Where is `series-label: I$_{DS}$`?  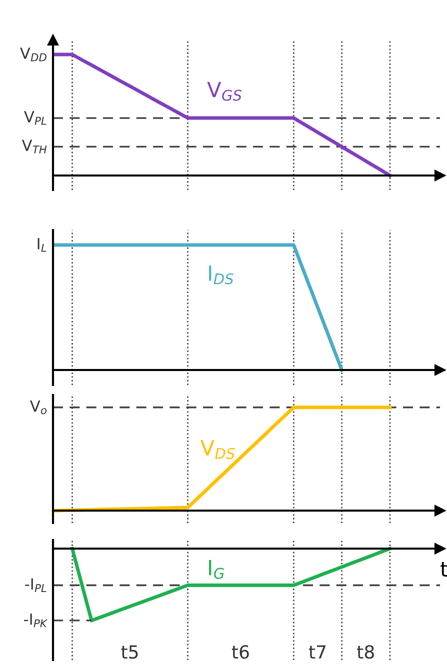
series-label: I$_{DS}$ is located at coordinates (221, 275).